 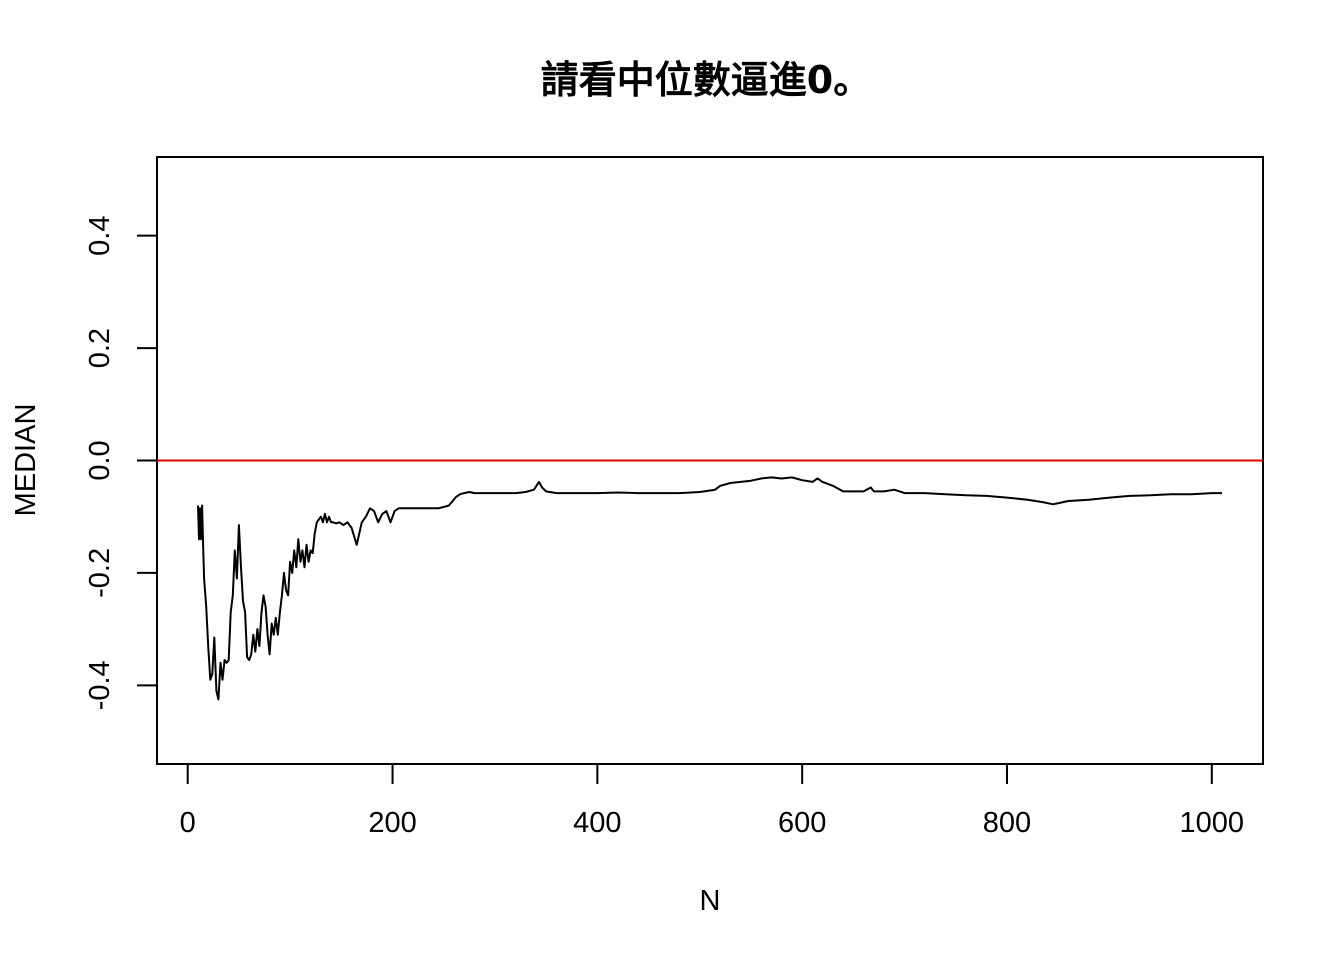 I want to click on y-tick-label: 0.0, so click(x=100, y=460).